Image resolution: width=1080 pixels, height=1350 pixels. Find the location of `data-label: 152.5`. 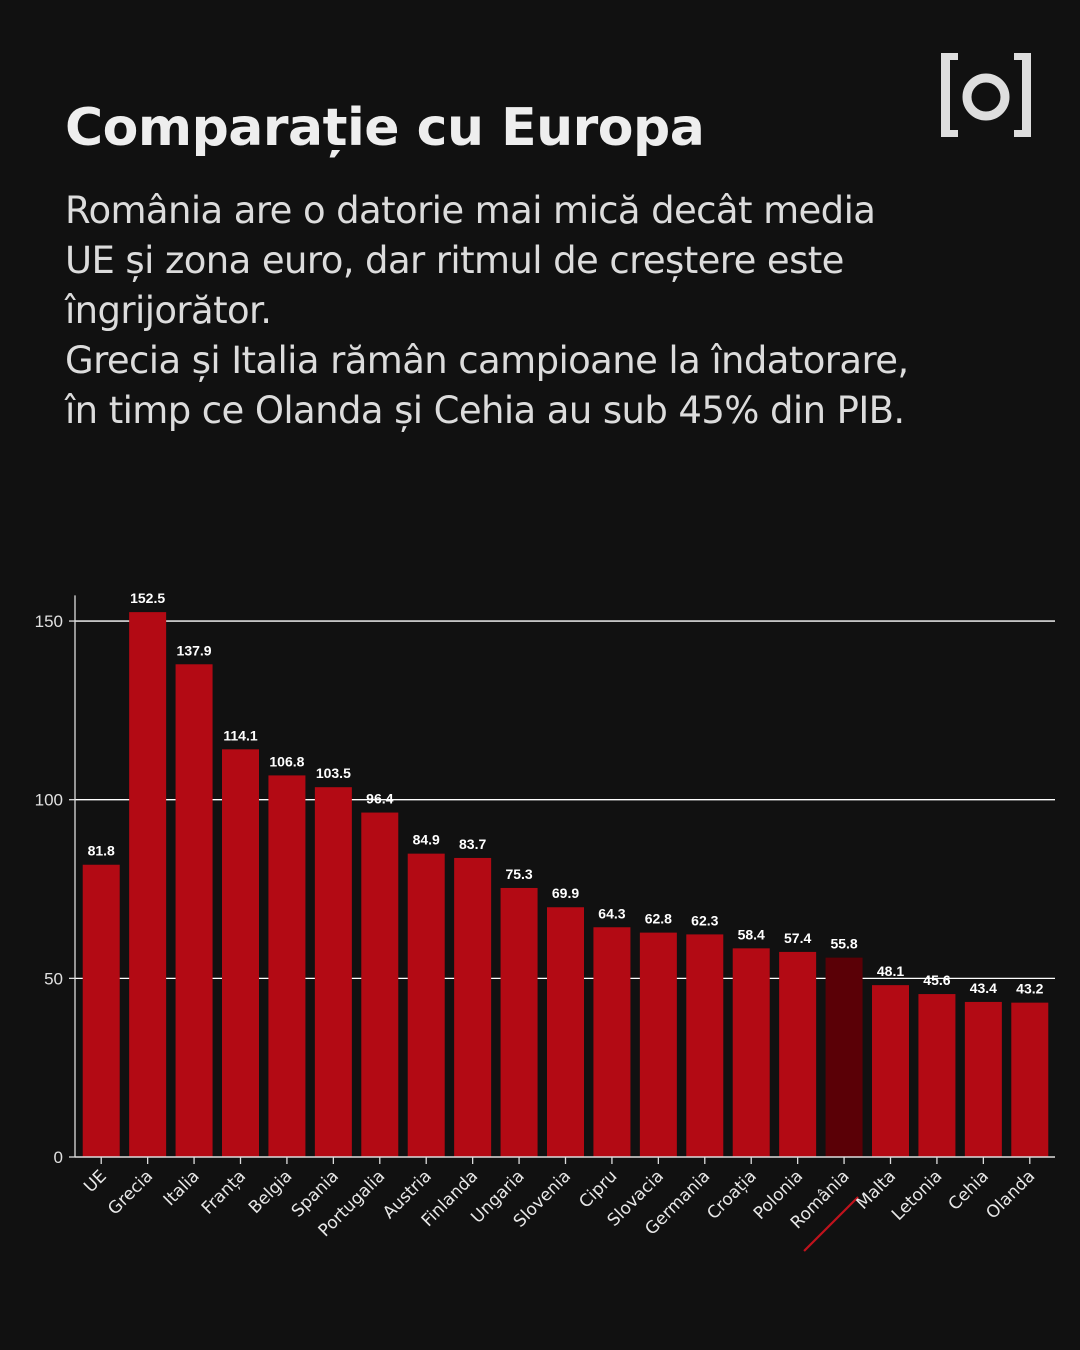

data-label: 152.5 is located at coordinates (147, 598).